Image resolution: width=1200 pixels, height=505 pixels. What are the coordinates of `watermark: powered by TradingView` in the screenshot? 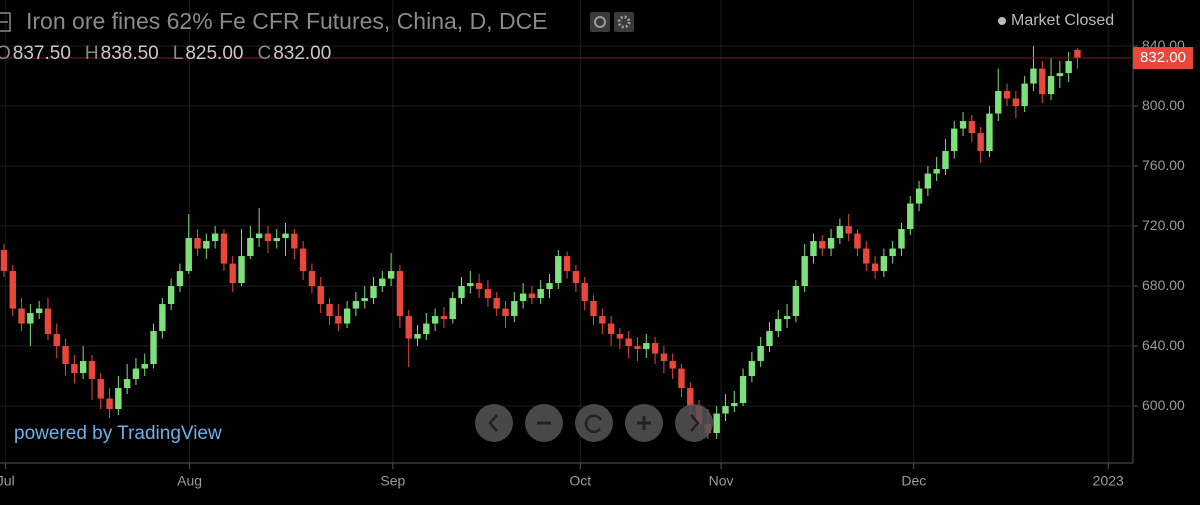 It's located at (118, 433).